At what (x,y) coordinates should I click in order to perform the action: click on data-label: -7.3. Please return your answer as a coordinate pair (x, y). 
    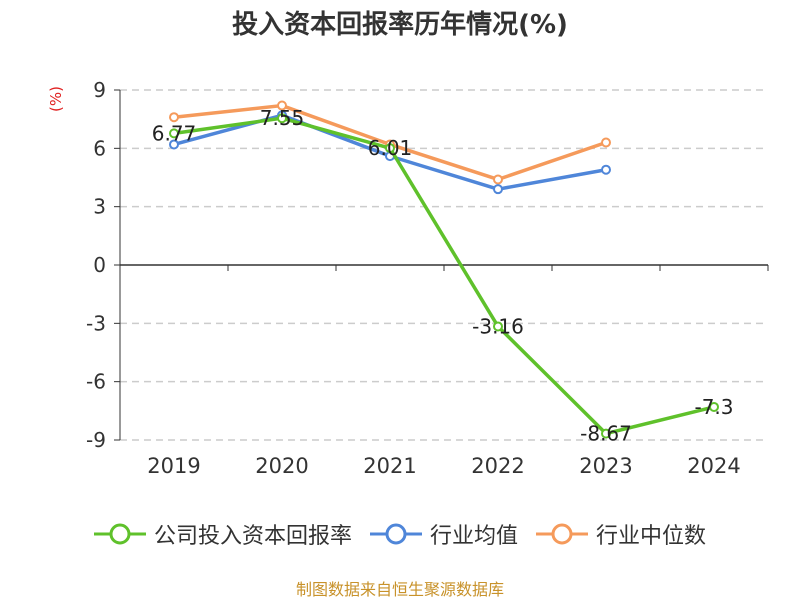
    Looking at the image, I should click on (713, 407).